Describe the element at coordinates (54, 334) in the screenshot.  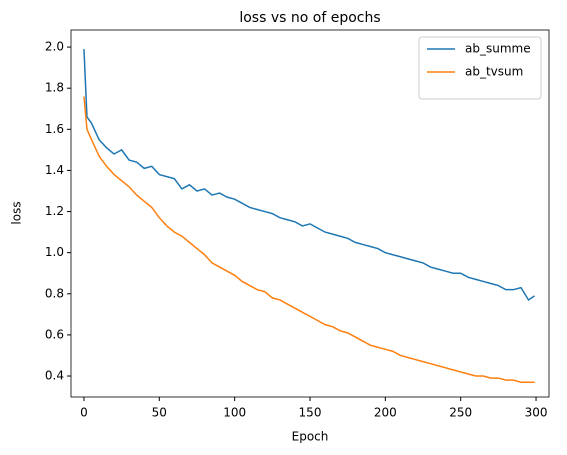
I see `y-tick-label: 0.6` at that location.